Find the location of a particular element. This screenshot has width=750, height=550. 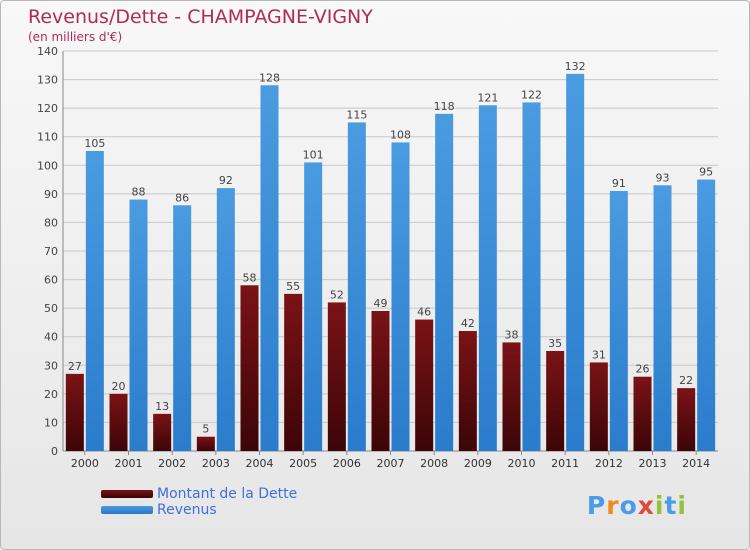

data-label-revenus: 121 is located at coordinates (487, 97).